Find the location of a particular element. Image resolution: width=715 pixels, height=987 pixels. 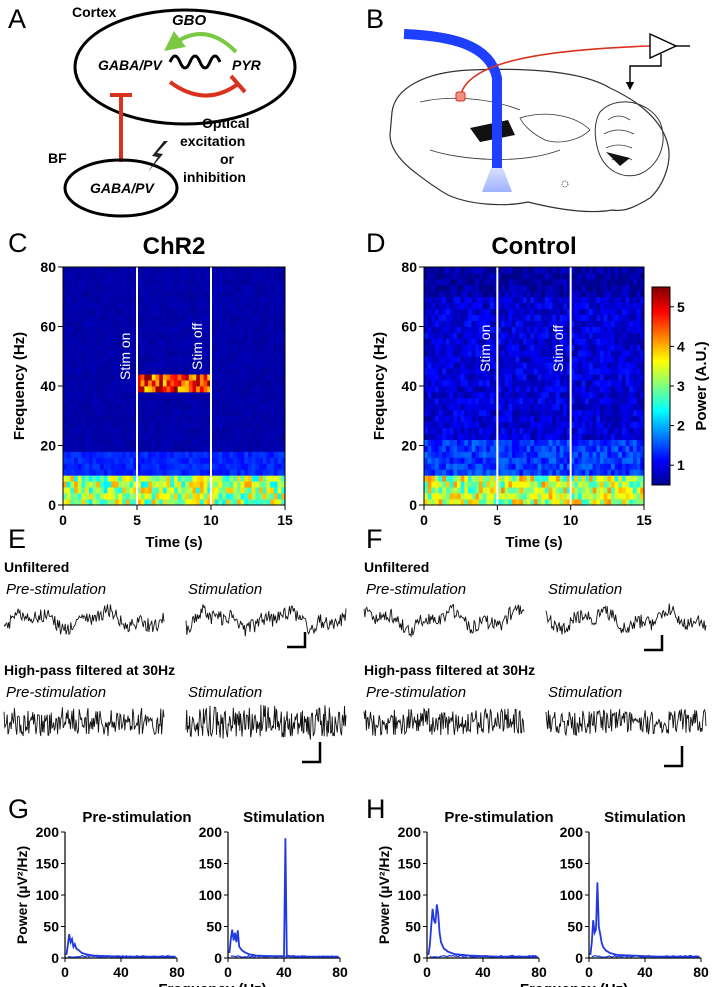

y-tick-label: 0 is located at coordinates (218, 958).